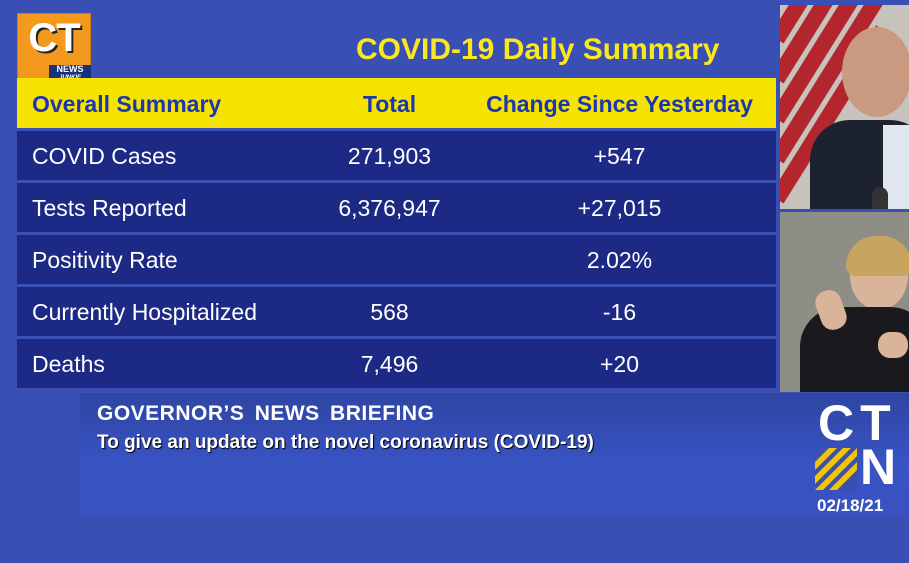  Describe the element at coordinates (389, 208) in the screenshot. I see `row-total: 6,376,947` at that location.